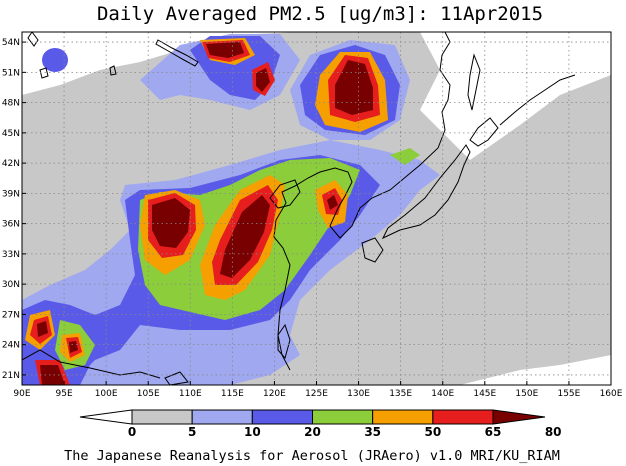  Describe the element at coordinates (400, 394) in the screenshot. I see `lon-tick-label: 135E` at that location.